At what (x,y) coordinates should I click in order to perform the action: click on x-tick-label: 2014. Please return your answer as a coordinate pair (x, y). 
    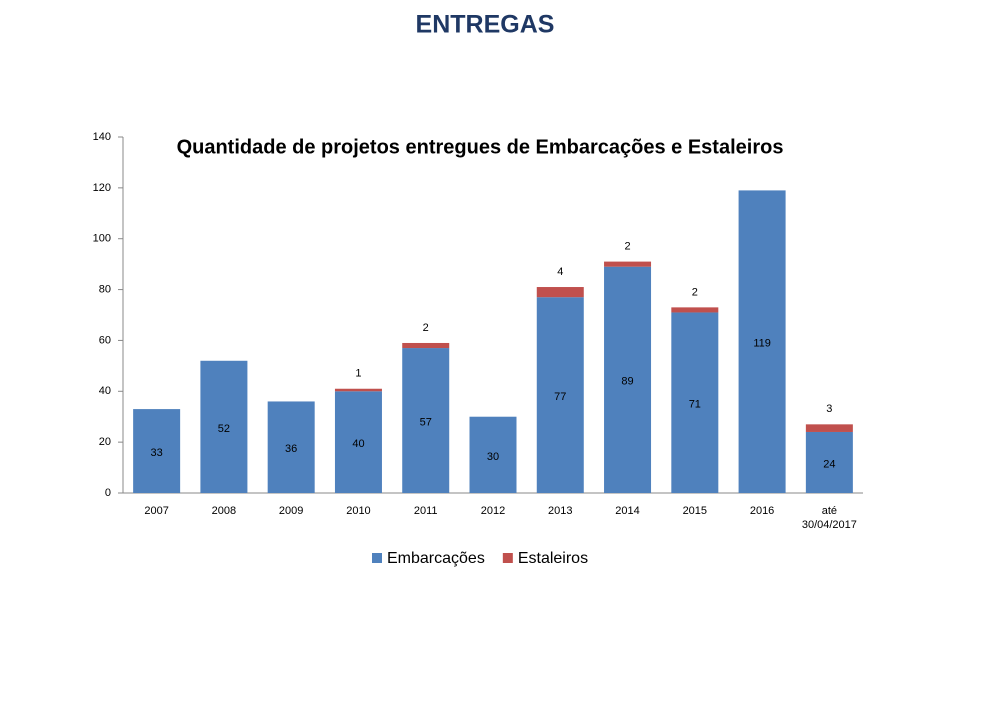
    Looking at the image, I should click on (627, 511).